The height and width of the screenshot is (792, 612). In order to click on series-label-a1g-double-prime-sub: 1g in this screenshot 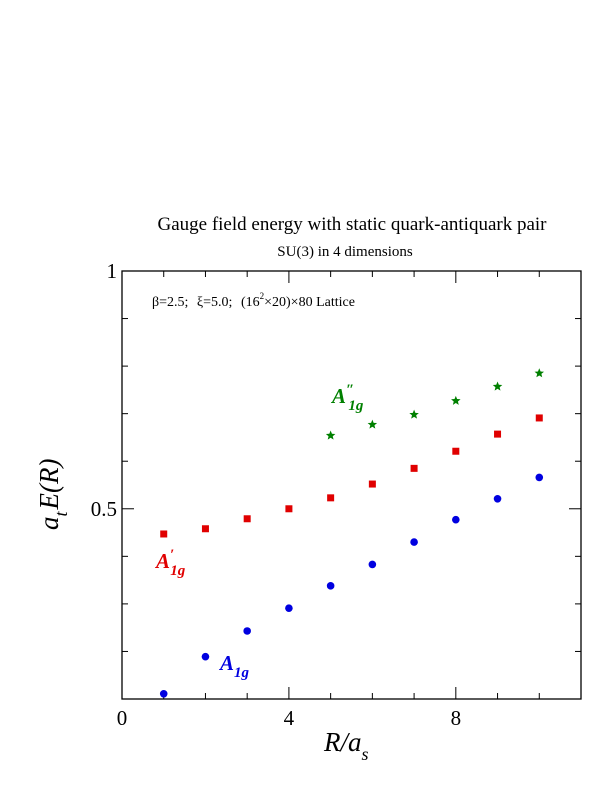, I will do `click(356, 406)`.